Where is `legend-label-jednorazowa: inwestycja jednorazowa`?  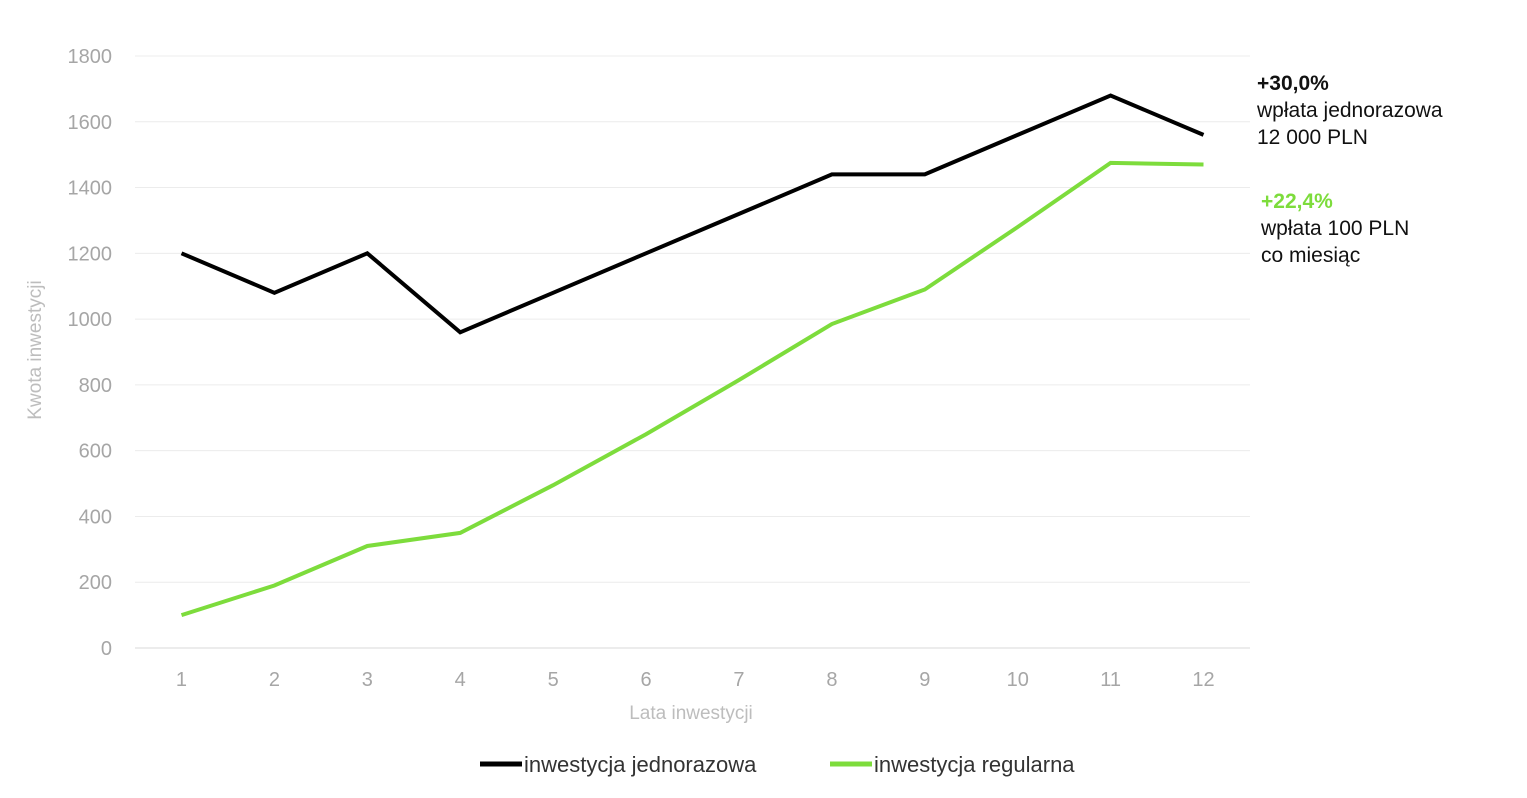 legend-label-jednorazowa: inwestycja jednorazowa is located at coordinates (640, 764).